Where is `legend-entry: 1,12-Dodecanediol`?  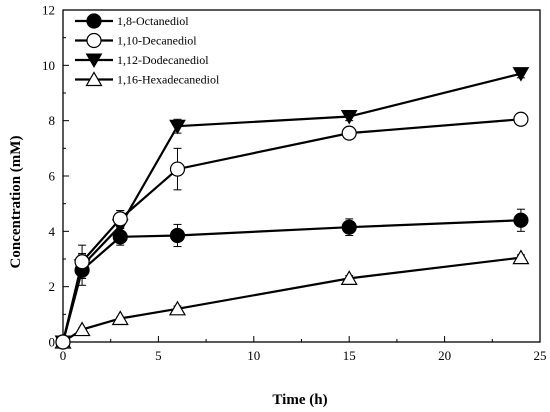
legend-entry: 1,12-Dodecanediol is located at coordinates (142, 61).